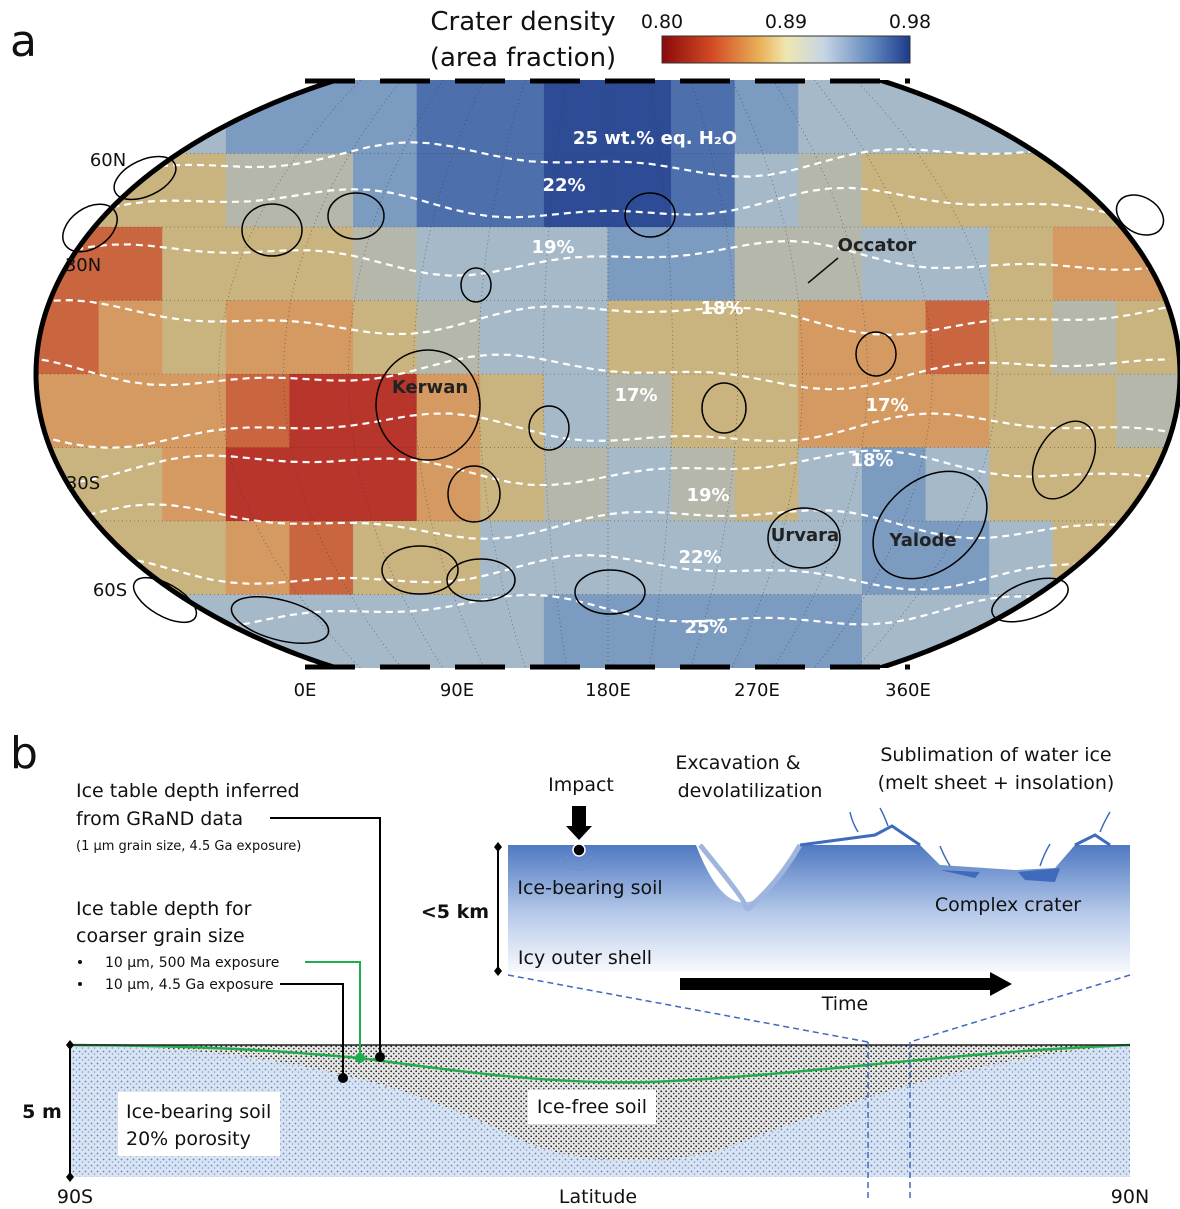 The image size is (1180, 1209). What do you see at coordinates (721, 308) in the screenshot?
I see `contour-label: 18%` at bounding box center [721, 308].